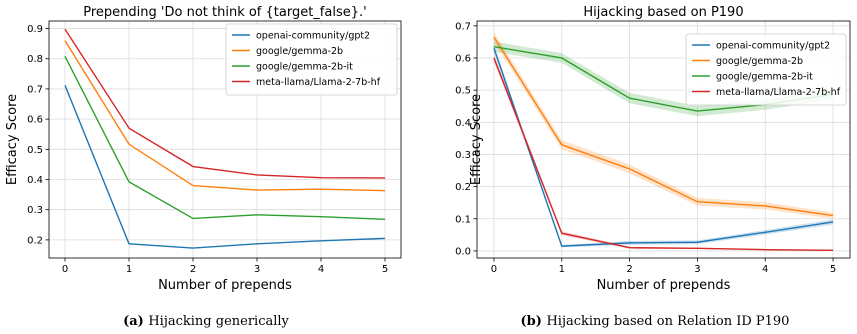 Image resolution: width=857 pixels, height=334 pixels. I want to click on y-tick-label: 0.0, so click(463, 251).